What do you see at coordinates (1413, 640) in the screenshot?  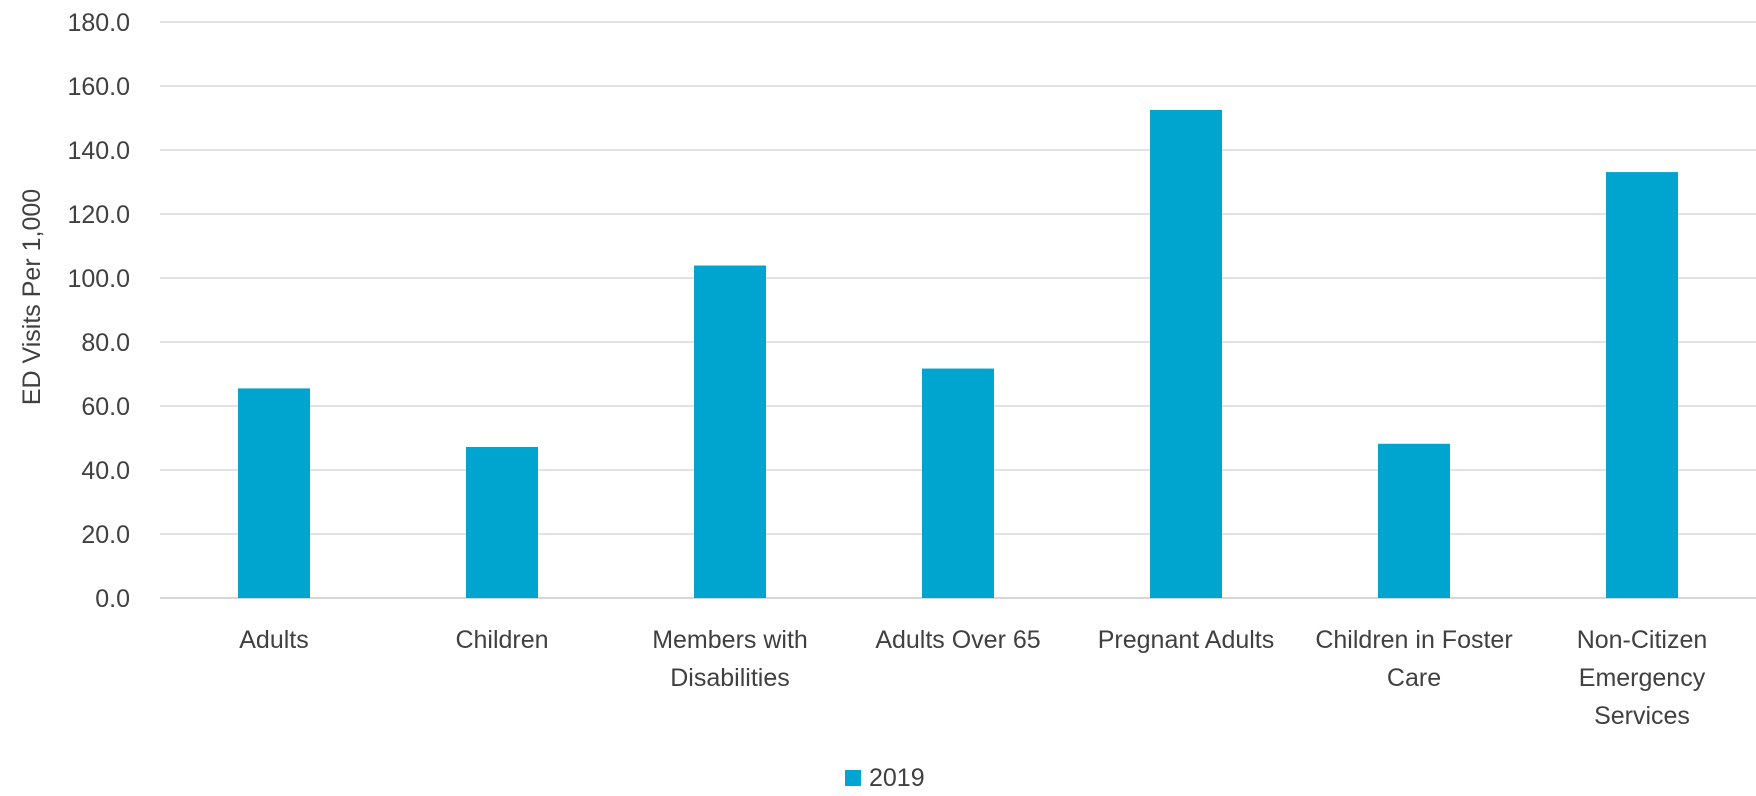 I see `x-tick-label: Children in Foster` at bounding box center [1413, 640].